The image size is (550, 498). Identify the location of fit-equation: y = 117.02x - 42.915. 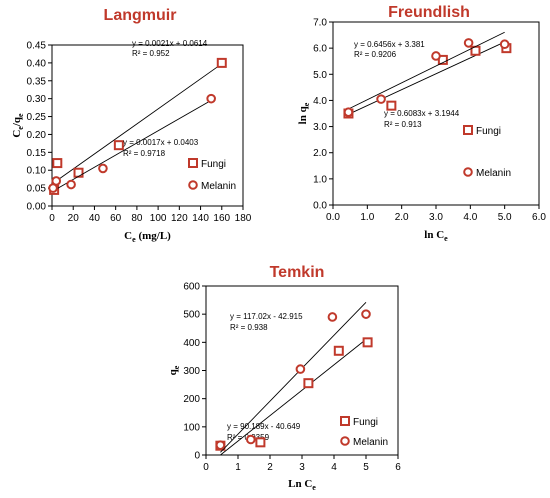
(266, 316).